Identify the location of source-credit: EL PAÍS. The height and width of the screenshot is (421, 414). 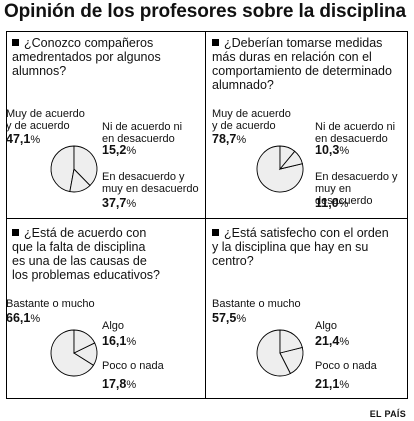
(387, 414).